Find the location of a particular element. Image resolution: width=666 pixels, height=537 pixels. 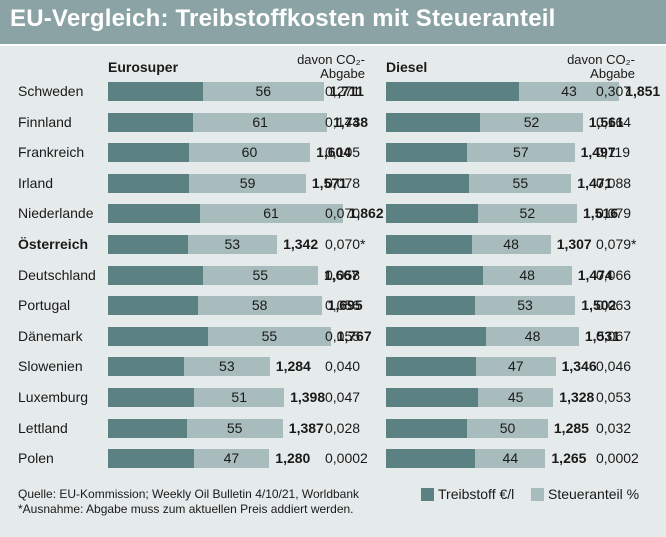

diesel-tax-label: 44 is located at coordinates (510, 458).